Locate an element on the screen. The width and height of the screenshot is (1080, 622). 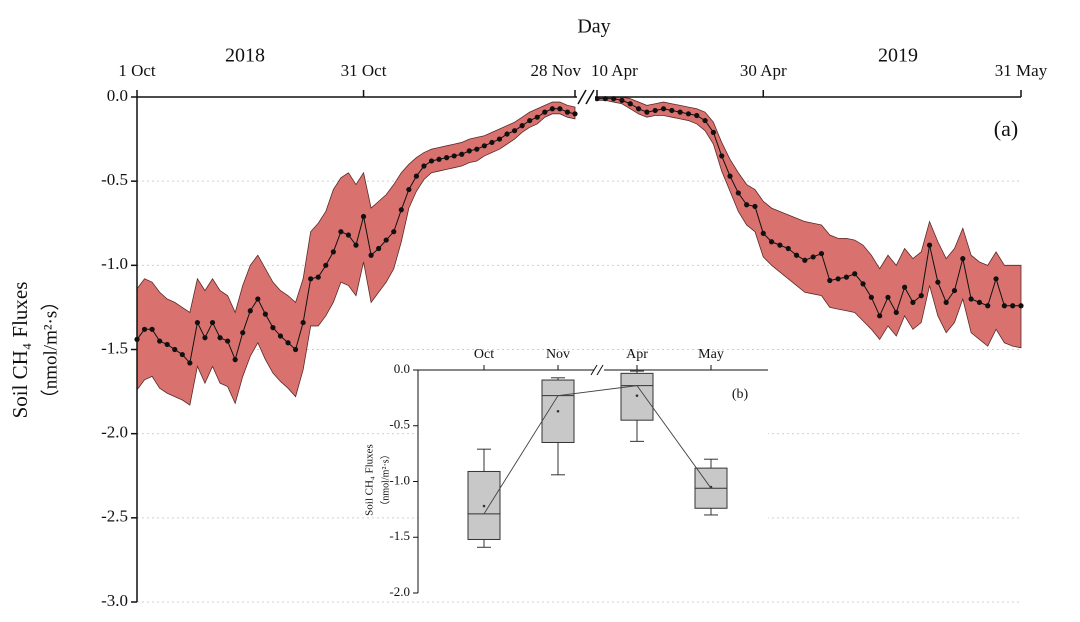
x-tick-label: 30 Apr is located at coordinates (763, 70).